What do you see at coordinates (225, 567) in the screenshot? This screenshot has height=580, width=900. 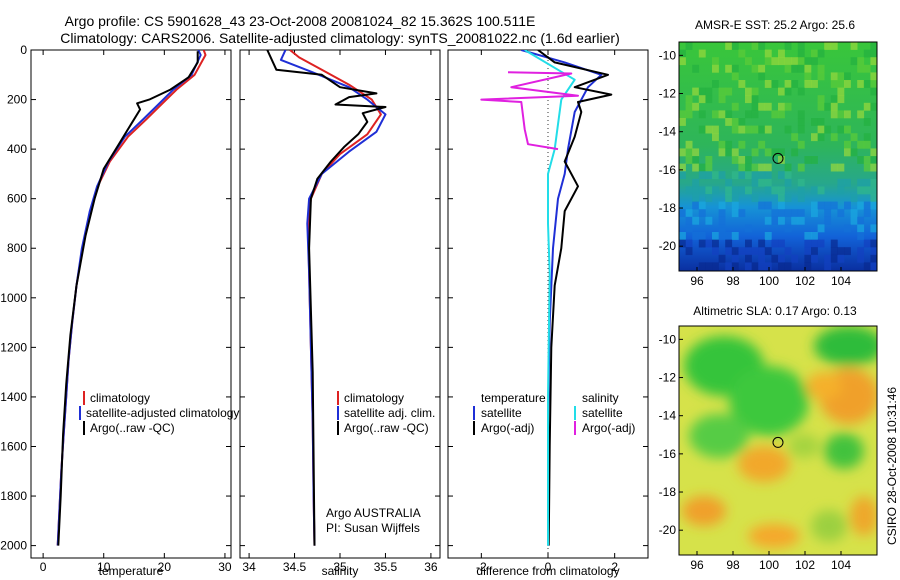 I see `x-tick-label: 30` at bounding box center [225, 567].